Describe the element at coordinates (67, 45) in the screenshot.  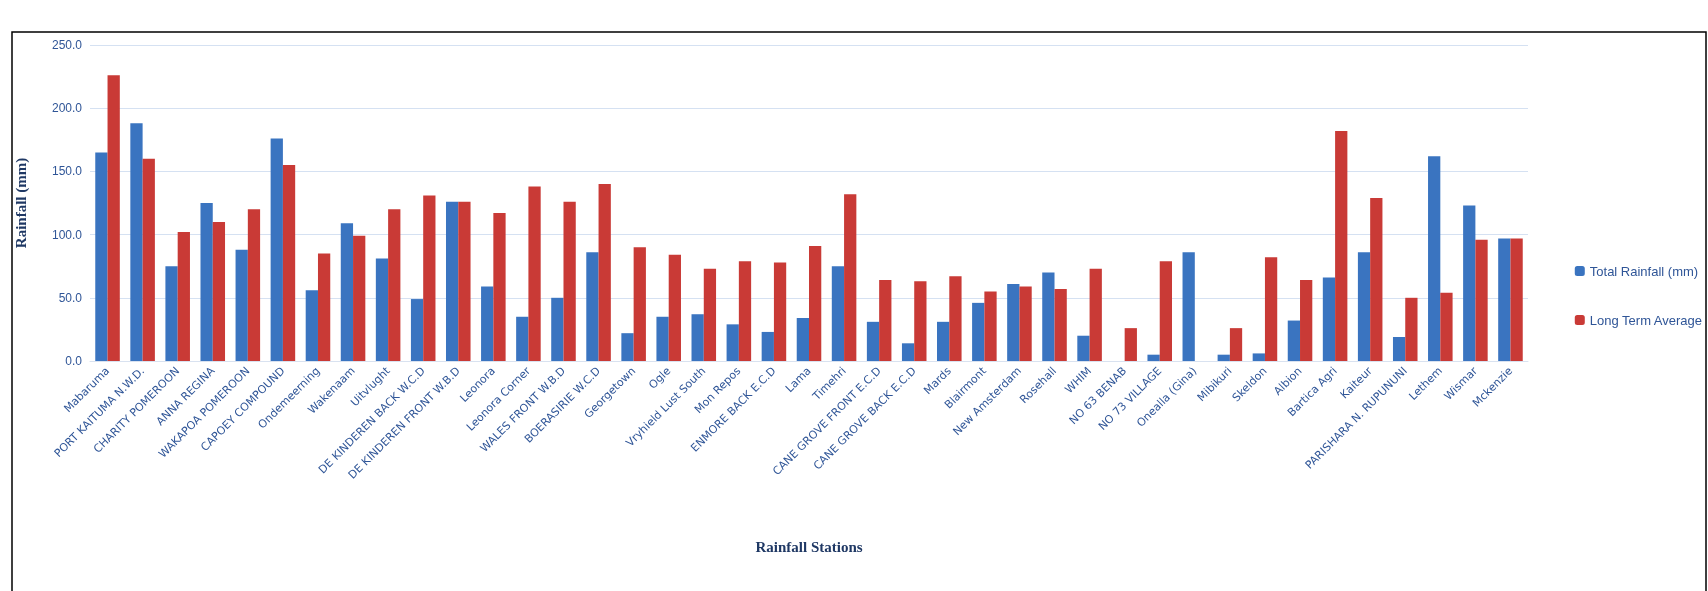
I see `y-tick-label: 250.0` at that location.